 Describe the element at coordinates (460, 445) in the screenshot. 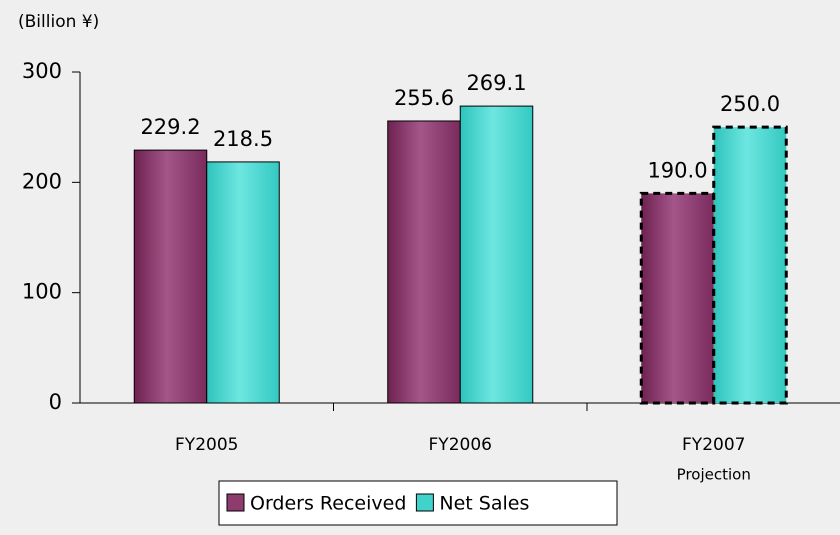

I see `x-tick-label: FY2006` at that location.